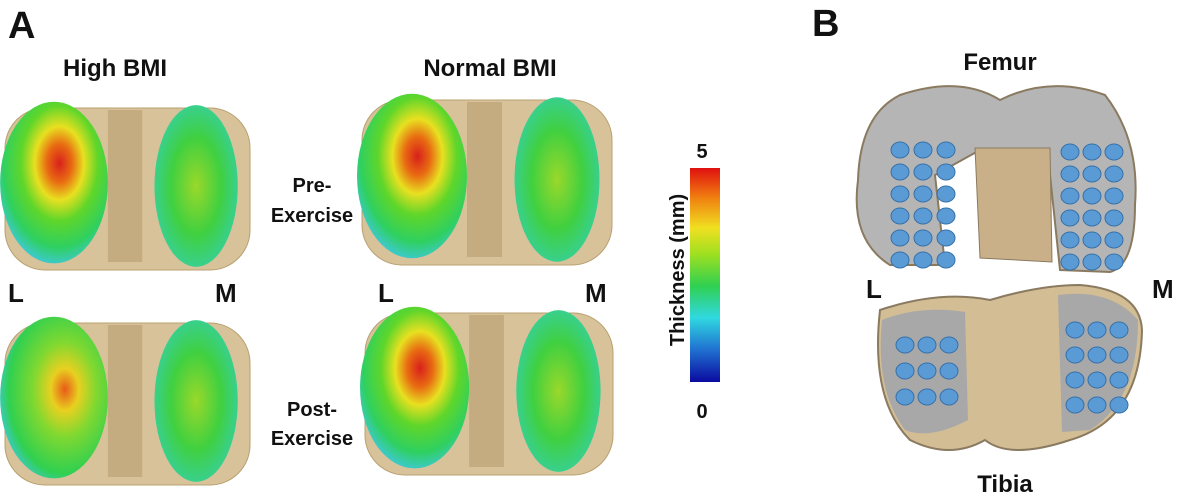  Describe the element at coordinates (705, 275) in the screenshot. I see `colorbar` at that location.